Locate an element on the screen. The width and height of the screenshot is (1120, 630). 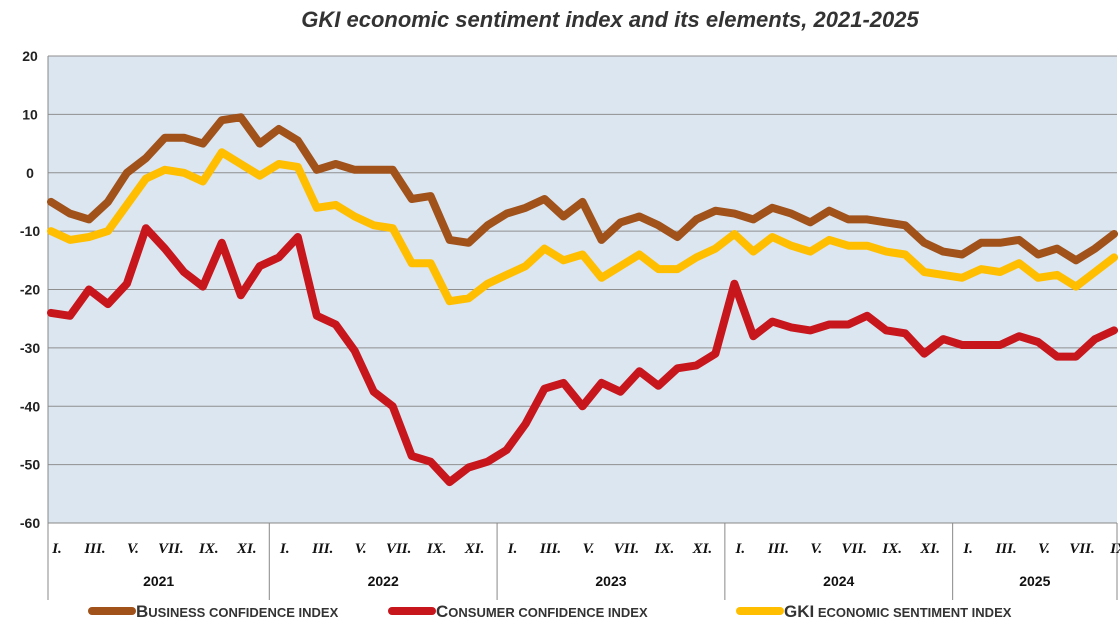
y-tick-label: -40 is located at coordinates (30, 406).